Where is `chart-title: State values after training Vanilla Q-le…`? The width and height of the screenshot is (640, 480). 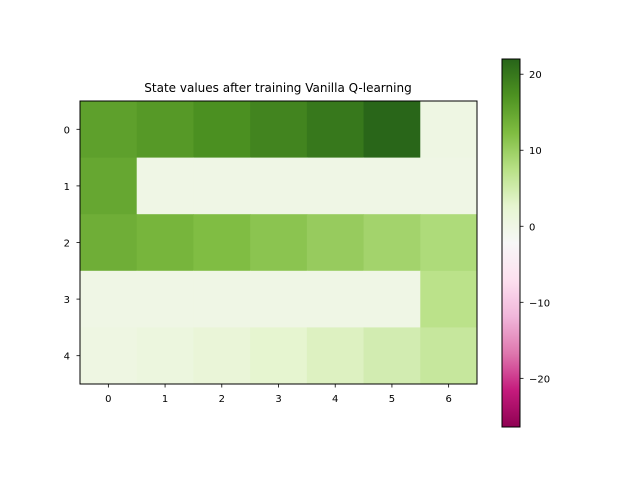
chart-title: State values after training Vanilla Q-le… is located at coordinates (277, 88).